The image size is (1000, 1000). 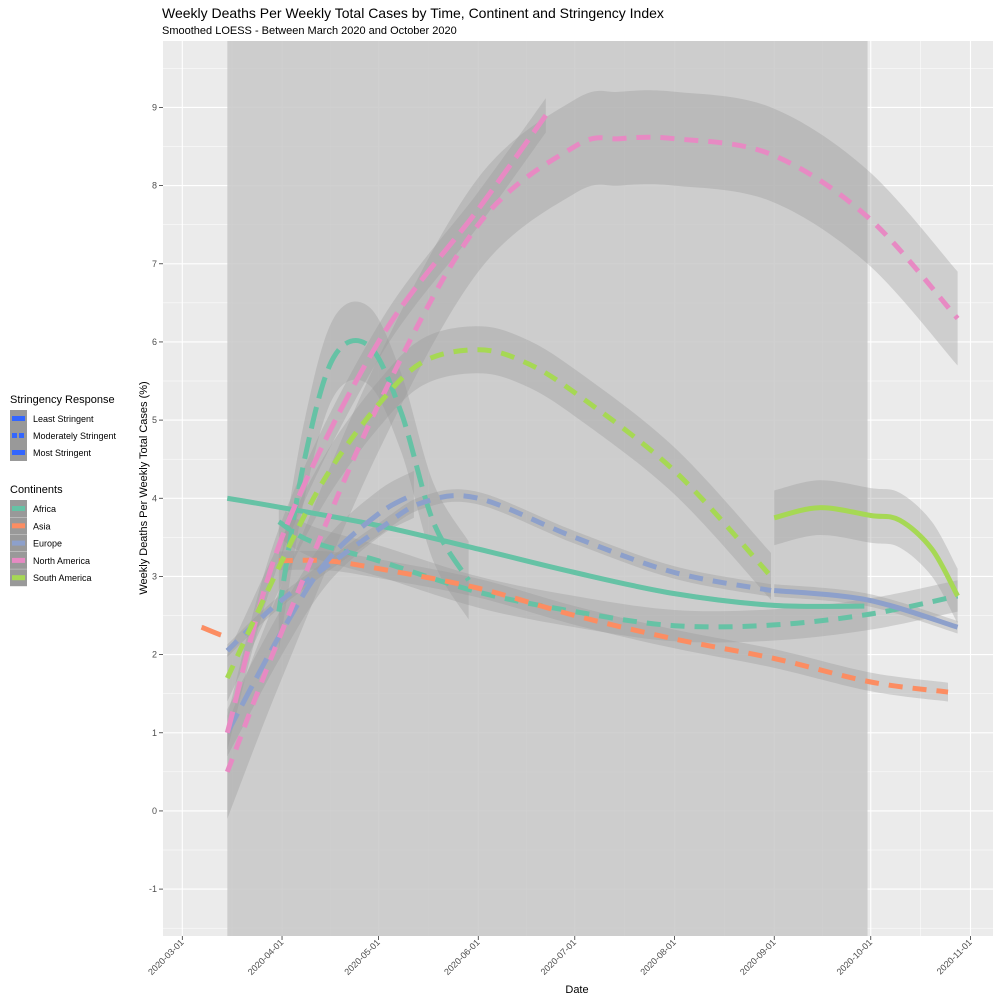 I want to click on series-line-europe-most-stringent, so click(x=320, y=613).